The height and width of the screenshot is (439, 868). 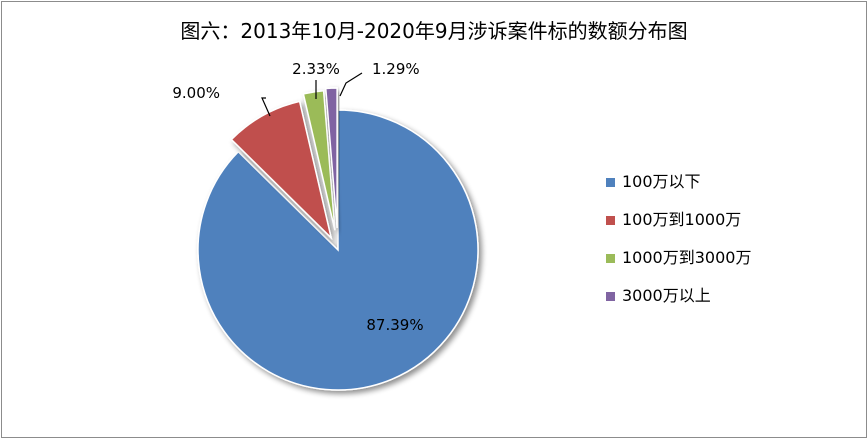 I want to click on leader-lines, so click(x=312, y=94).